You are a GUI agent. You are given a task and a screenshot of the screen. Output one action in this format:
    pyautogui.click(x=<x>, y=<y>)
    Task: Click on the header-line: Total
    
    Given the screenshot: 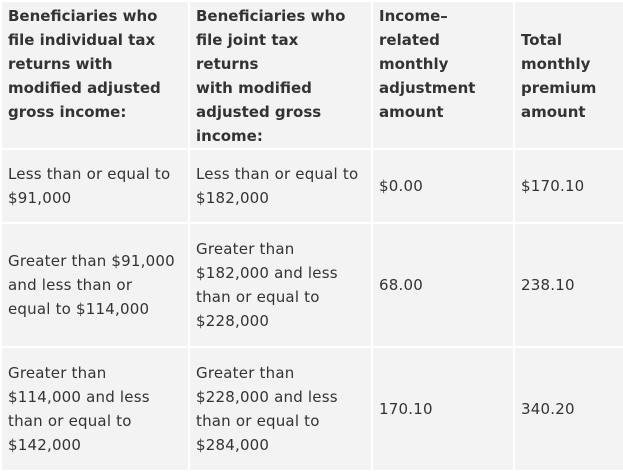 What is the action you would take?
    pyautogui.click(x=541, y=40)
    